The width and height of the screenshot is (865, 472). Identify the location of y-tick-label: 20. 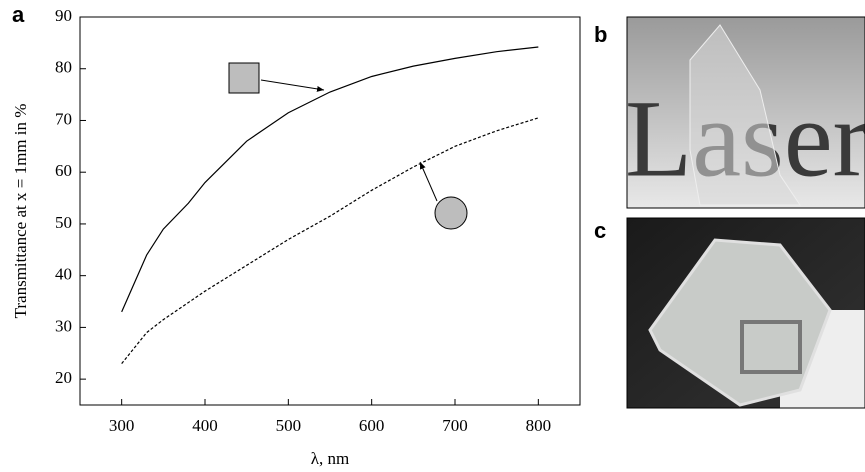
(63, 377).